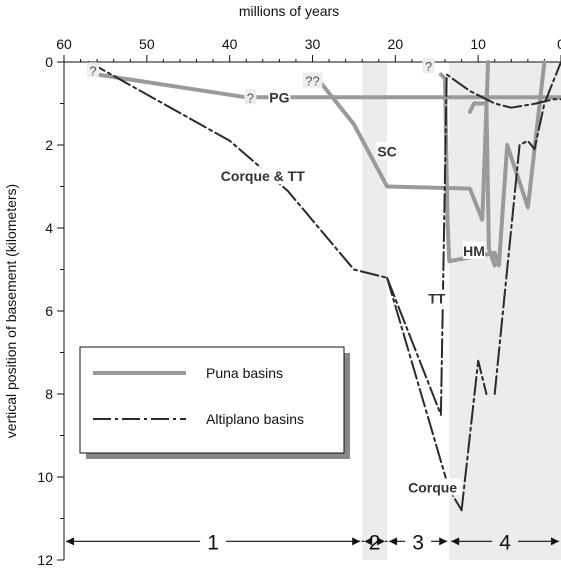  I want to click on annotation-label: HM, so click(474, 251).